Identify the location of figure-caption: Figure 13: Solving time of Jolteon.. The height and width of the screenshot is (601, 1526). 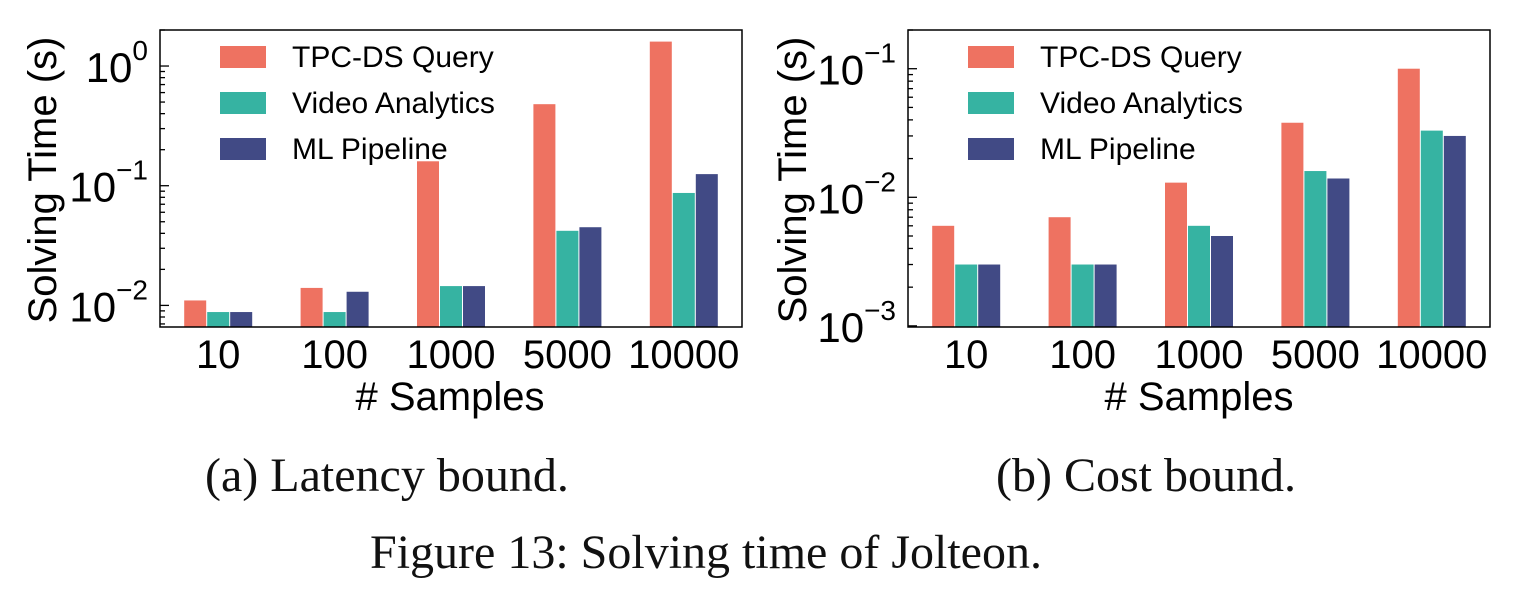
(706, 552).